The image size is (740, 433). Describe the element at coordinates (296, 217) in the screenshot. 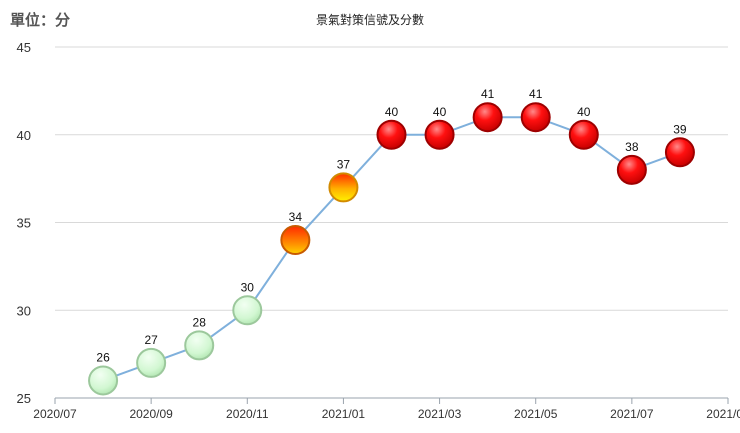

I see `data-label: 34` at that location.